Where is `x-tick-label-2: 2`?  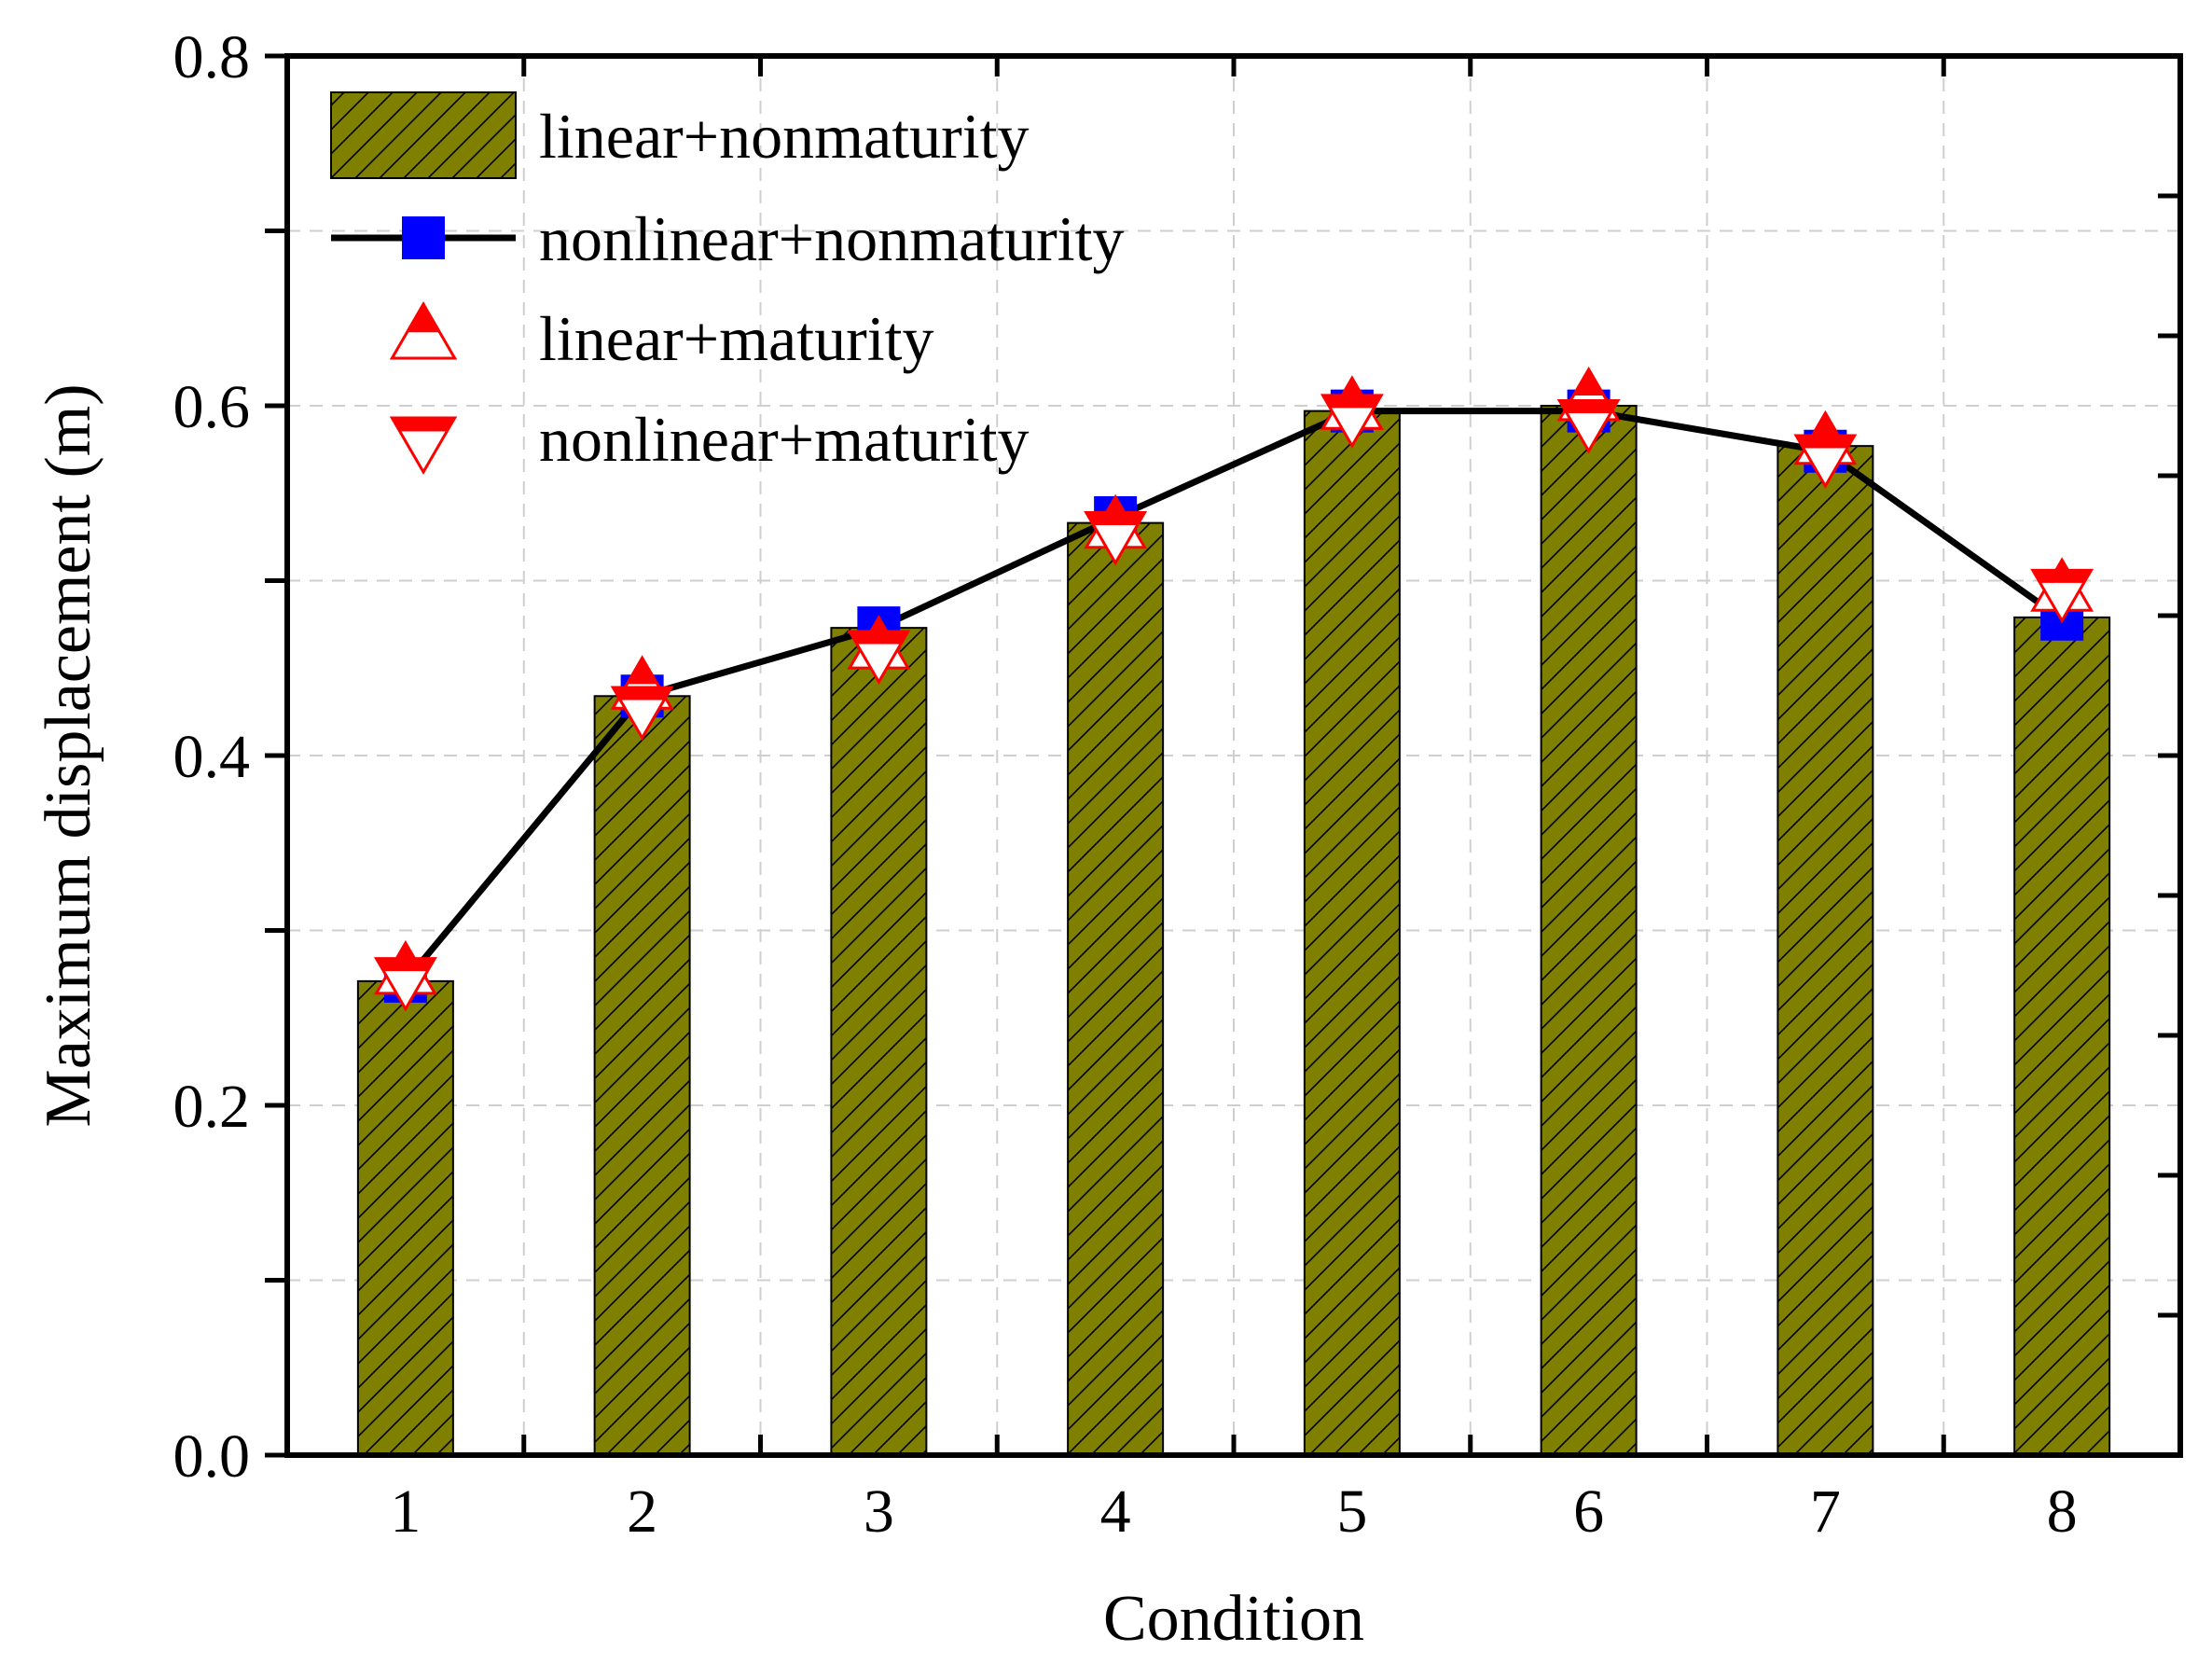 x-tick-label-2: 2 is located at coordinates (642, 1512).